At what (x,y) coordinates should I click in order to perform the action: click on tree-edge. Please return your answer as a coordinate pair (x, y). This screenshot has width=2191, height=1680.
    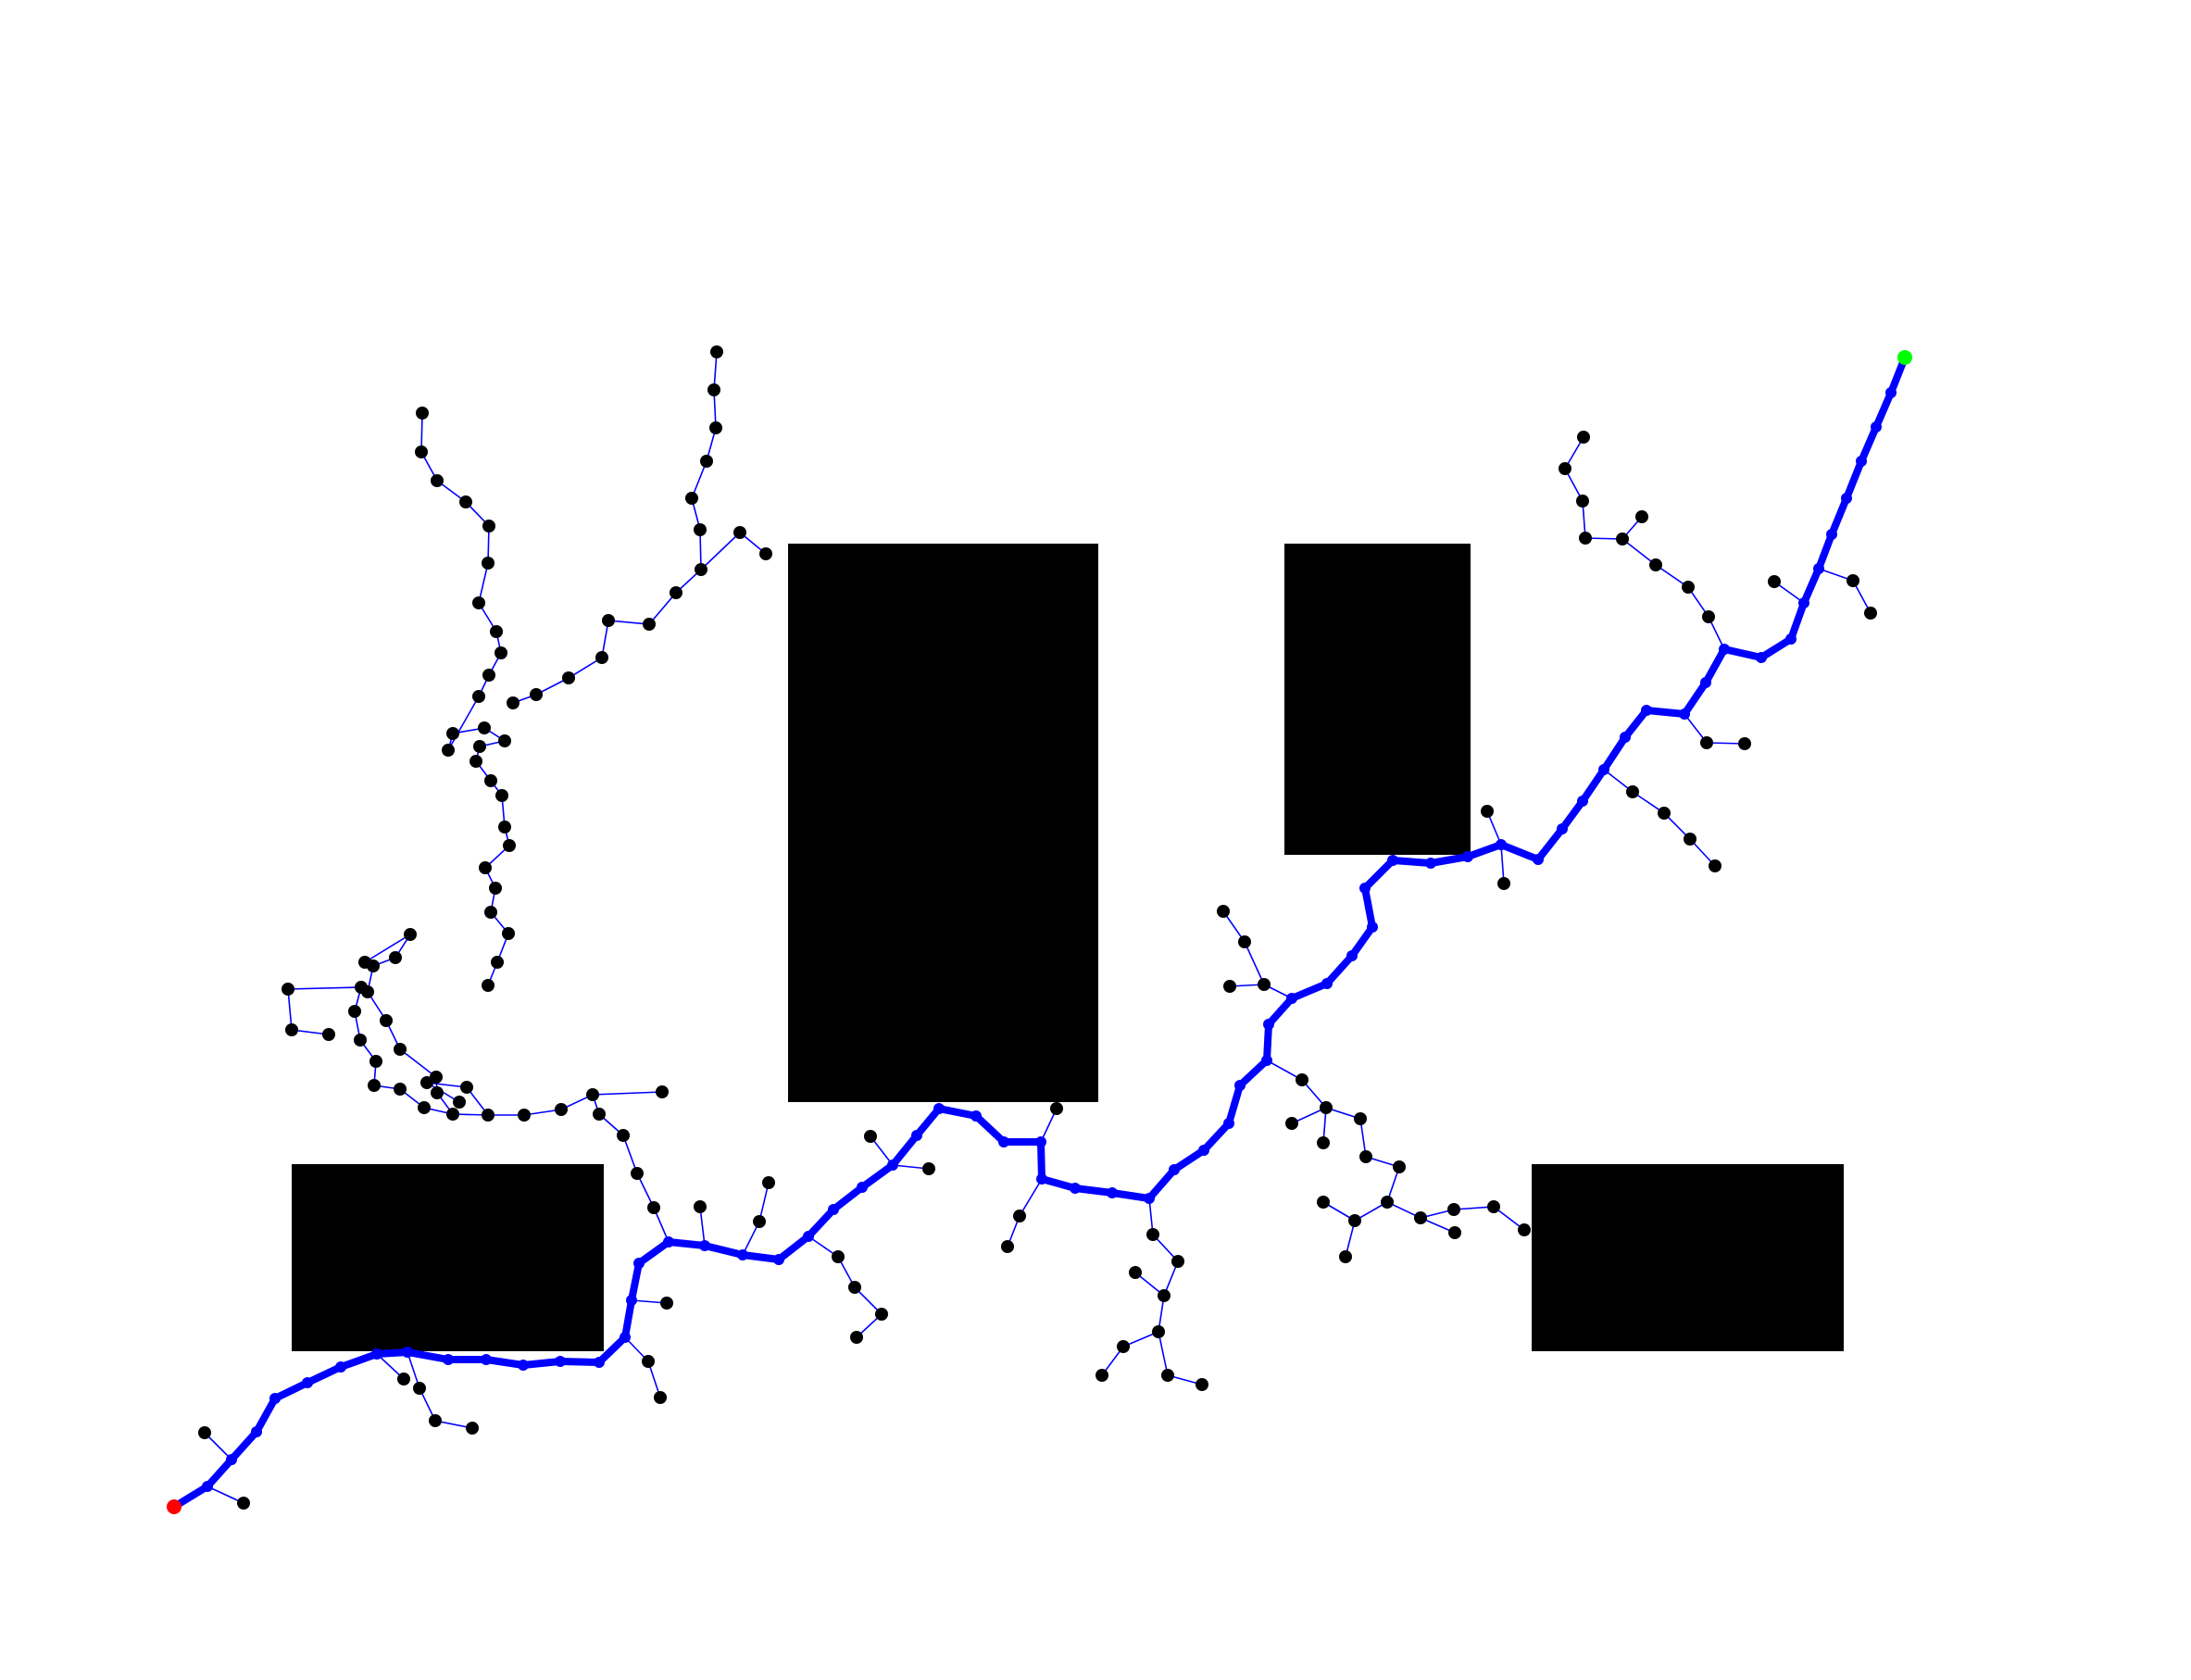
    Looking at the image, I should click on (1502, 864).